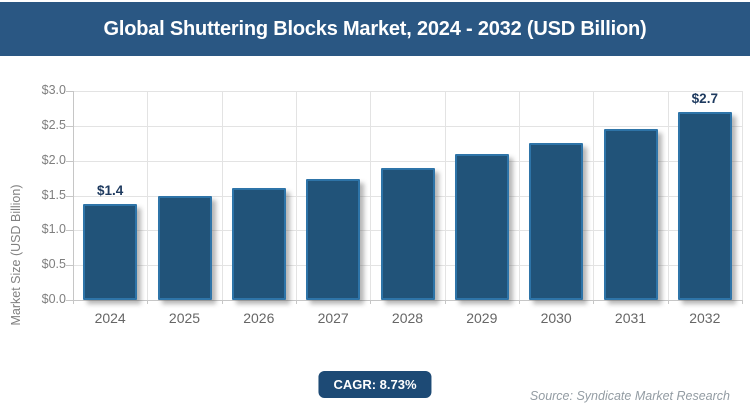 This screenshot has height=417, width=750. Describe the element at coordinates (407, 233) in the screenshot. I see `bar-2028` at that location.